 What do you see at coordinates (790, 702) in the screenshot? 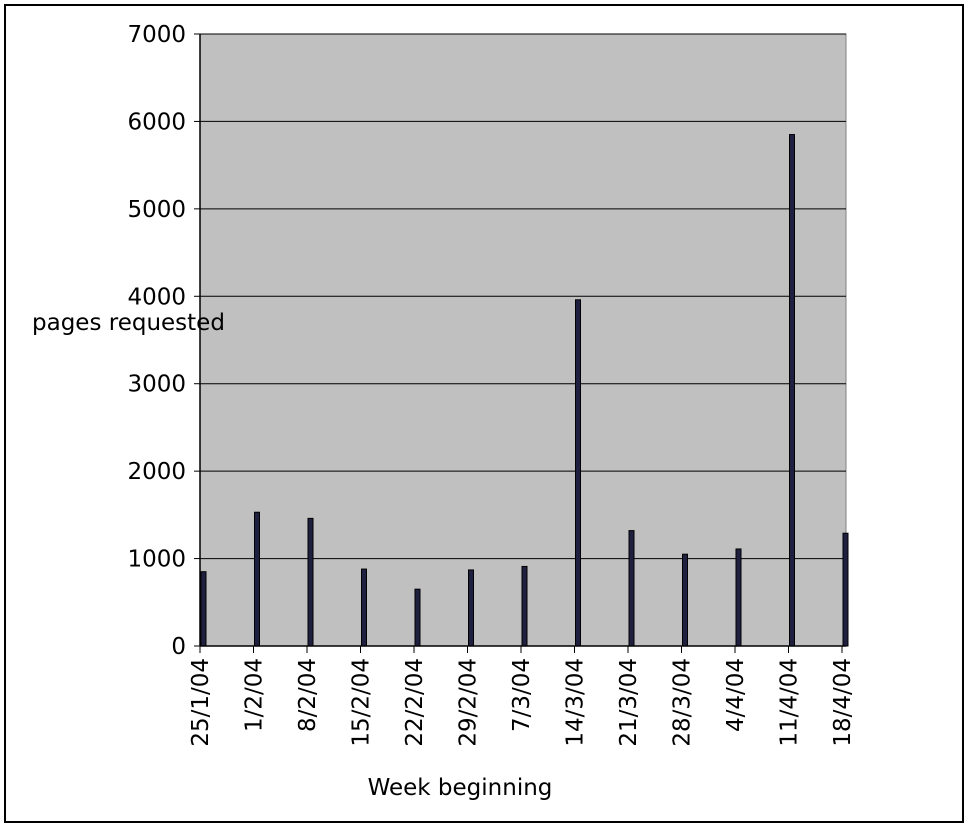
I see `x-tick-label: 11/4/04` at bounding box center [790, 702].